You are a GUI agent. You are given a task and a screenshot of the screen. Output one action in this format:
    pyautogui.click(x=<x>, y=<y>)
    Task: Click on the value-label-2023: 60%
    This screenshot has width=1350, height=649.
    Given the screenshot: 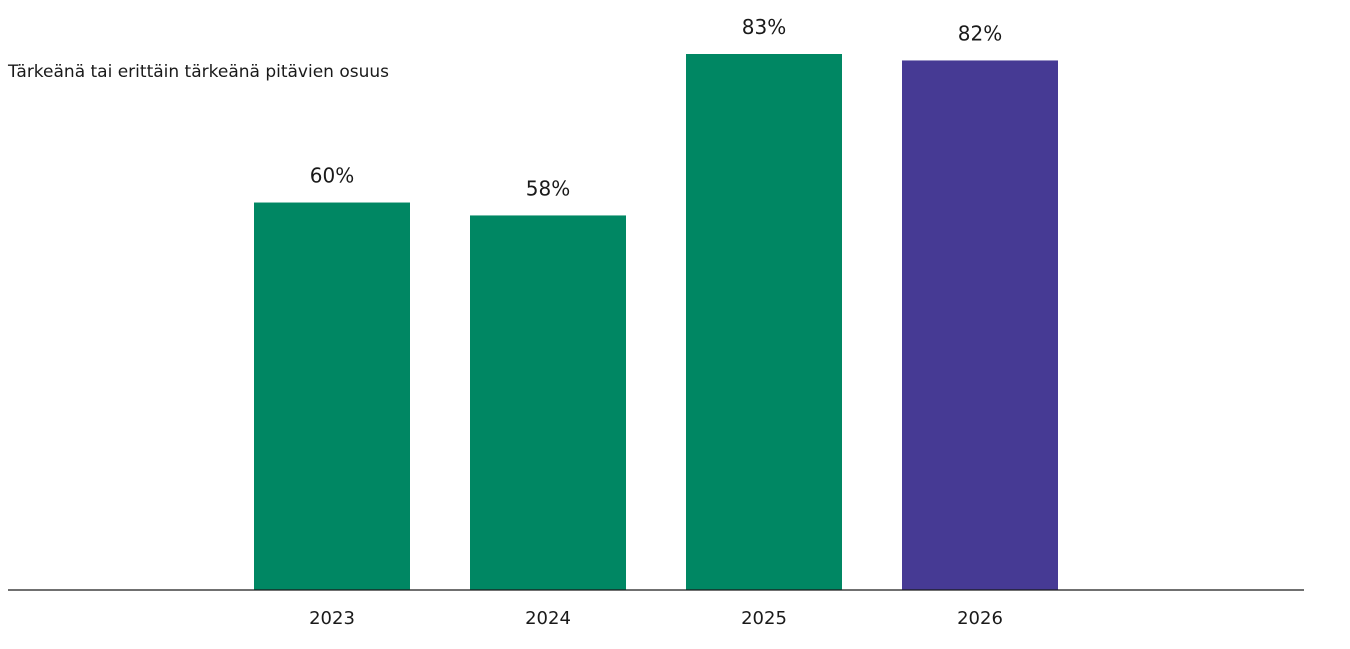 What is the action you would take?
    pyautogui.click(x=332, y=176)
    